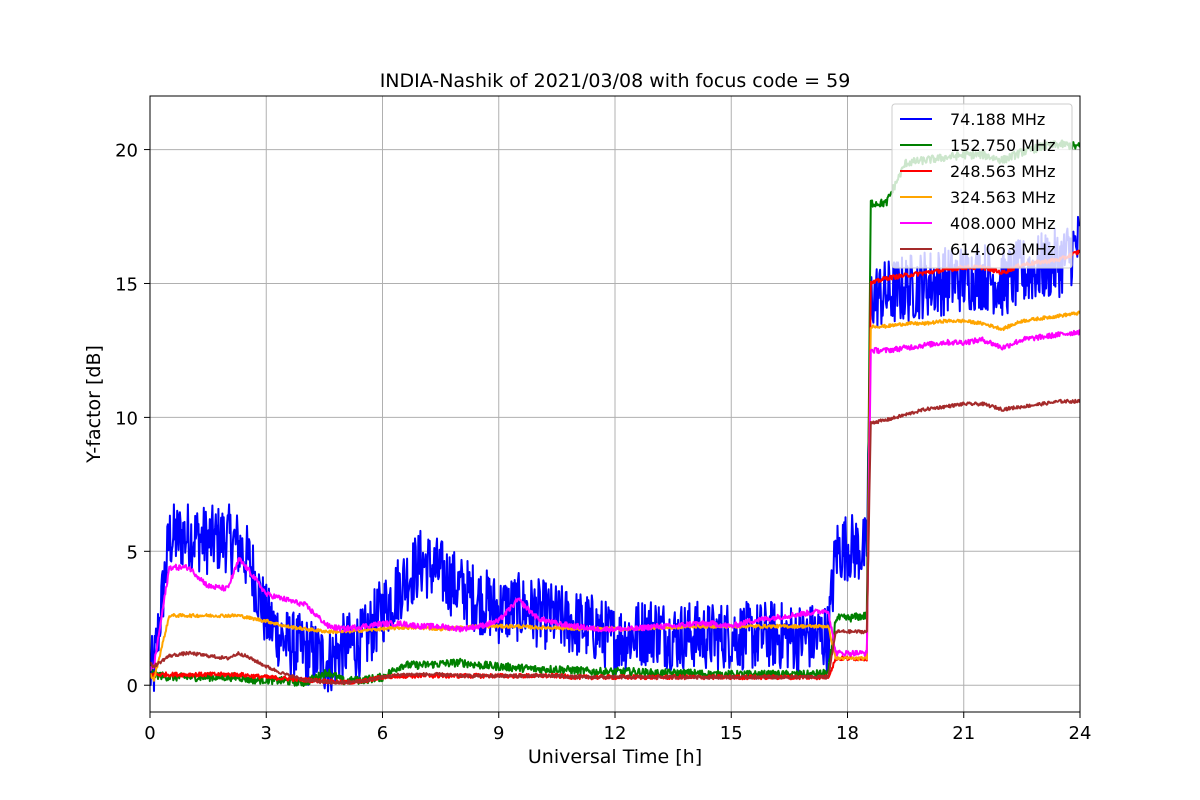  Describe the element at coordinates (94, 404) in the screenshot. I see `y-axis-label: Y-factor [dB]` at that location.